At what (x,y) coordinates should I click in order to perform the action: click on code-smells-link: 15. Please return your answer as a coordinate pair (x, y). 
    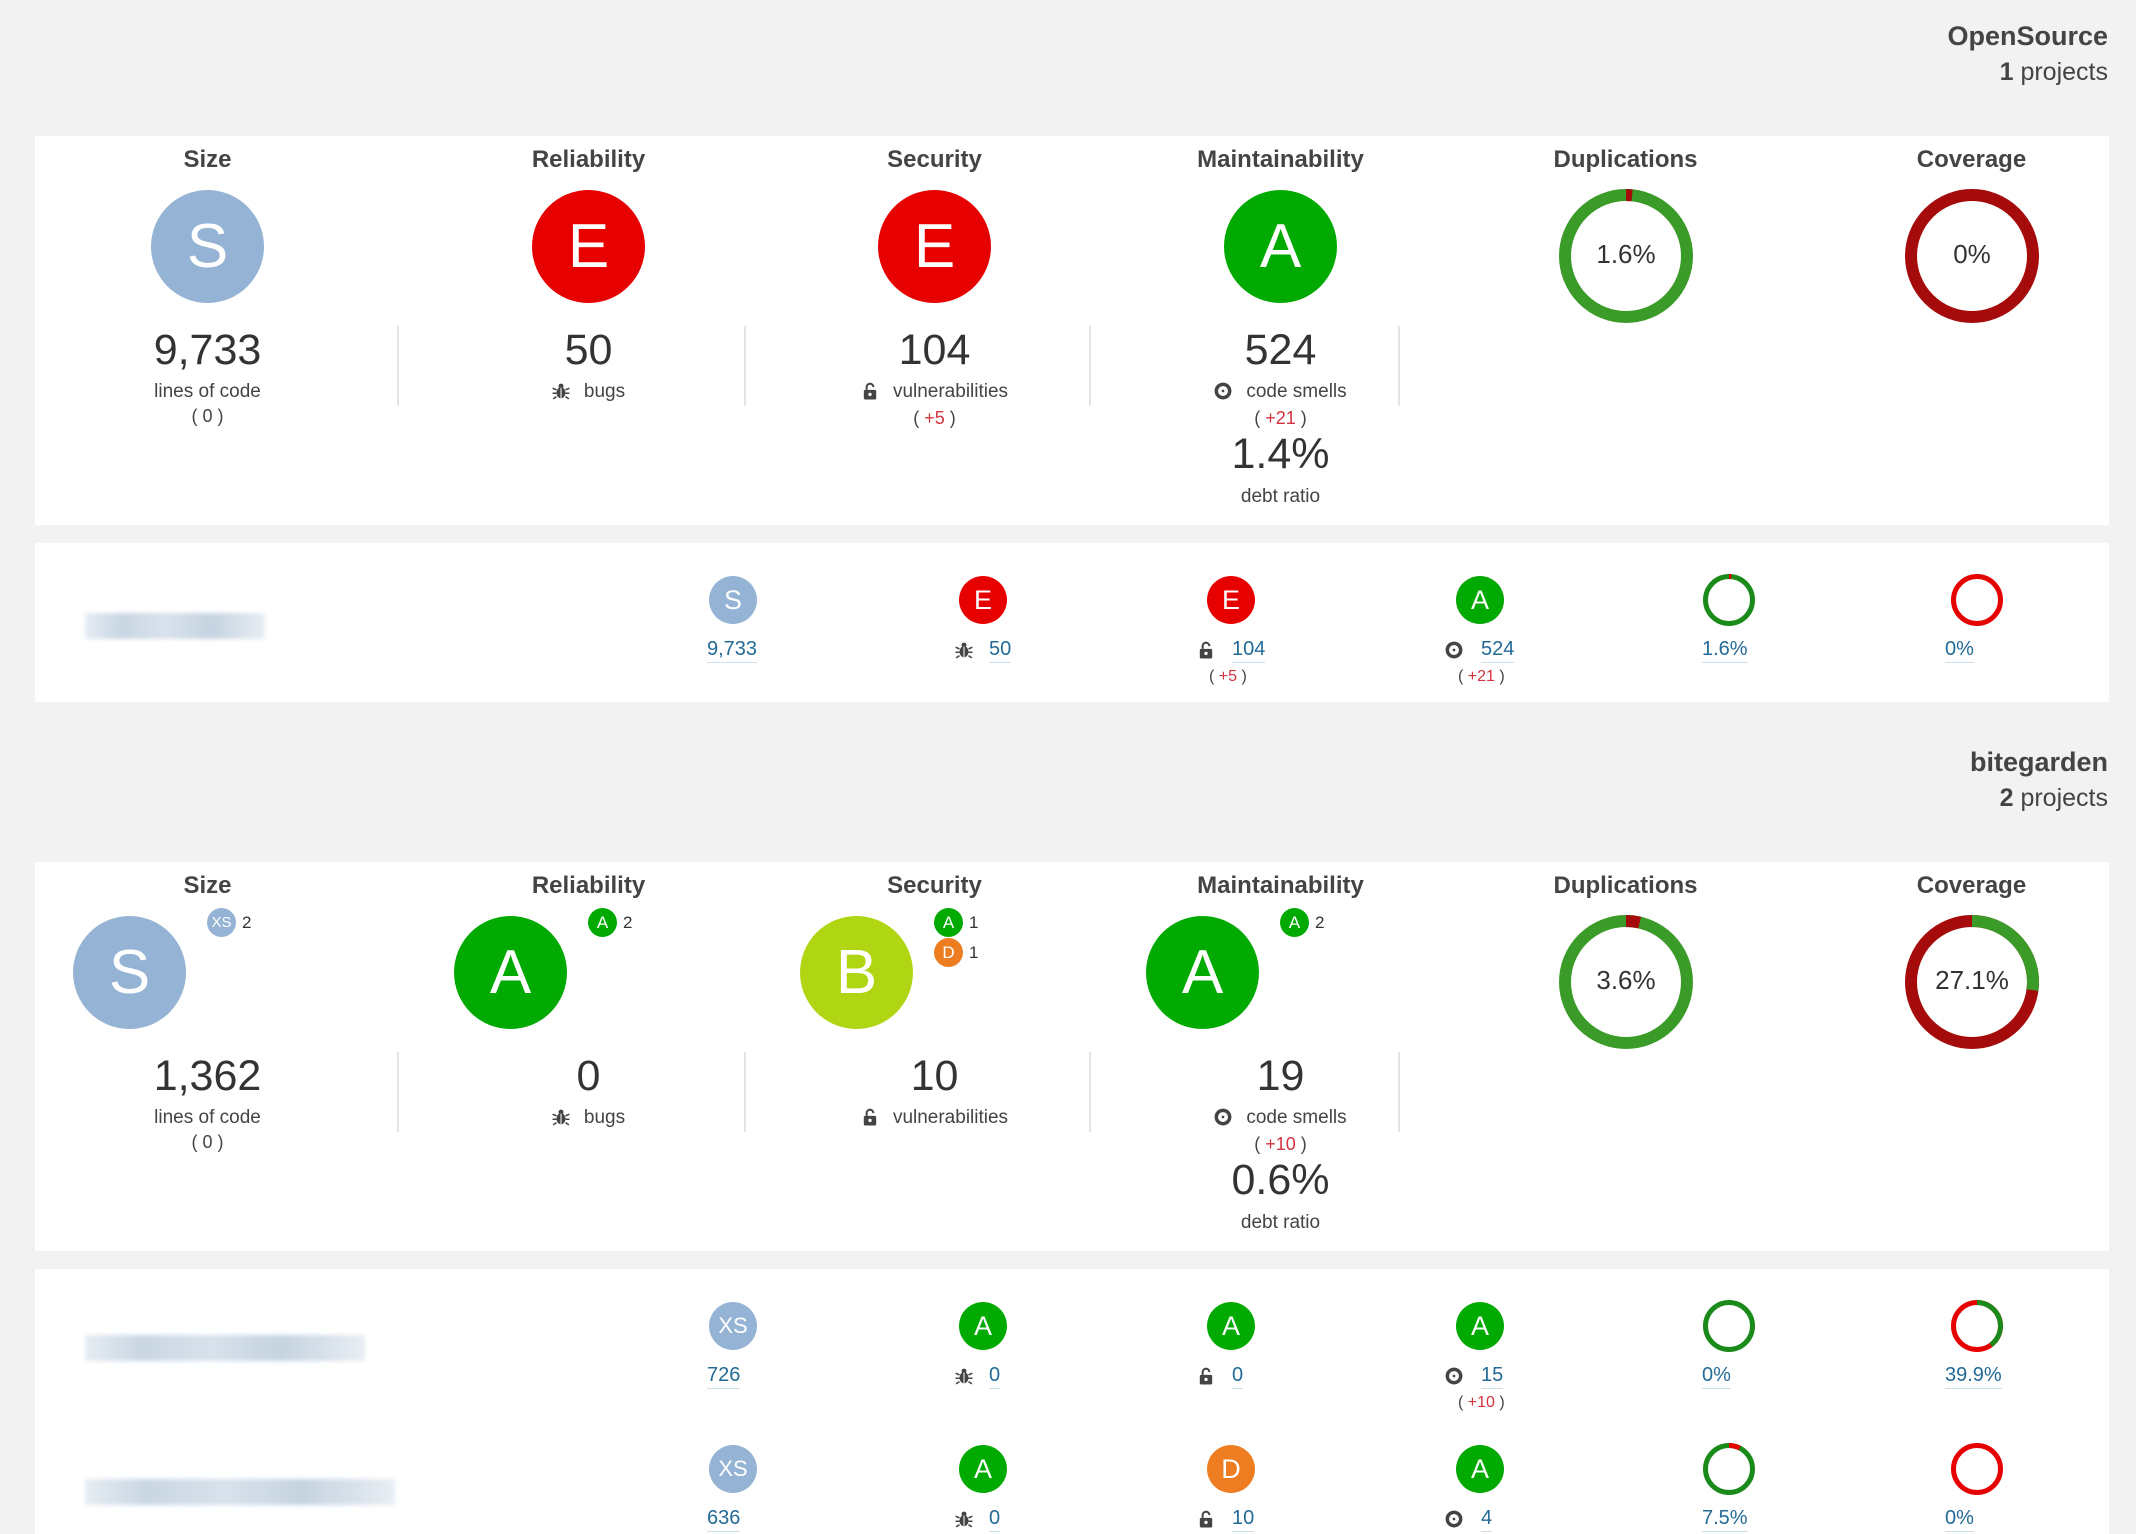
    Looking at the image, I should click on (1492, 1375).